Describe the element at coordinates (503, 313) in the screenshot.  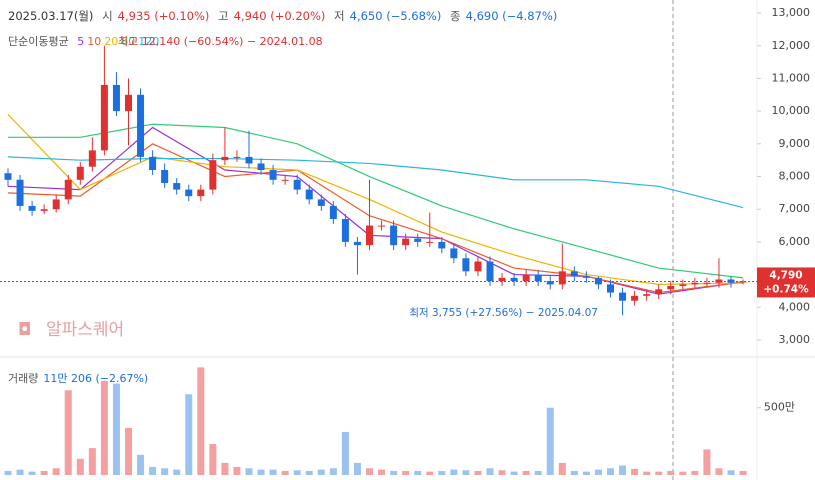
I see `low-note: 최저 3,755 (+27.56%) − 2025.04.07` at that location.